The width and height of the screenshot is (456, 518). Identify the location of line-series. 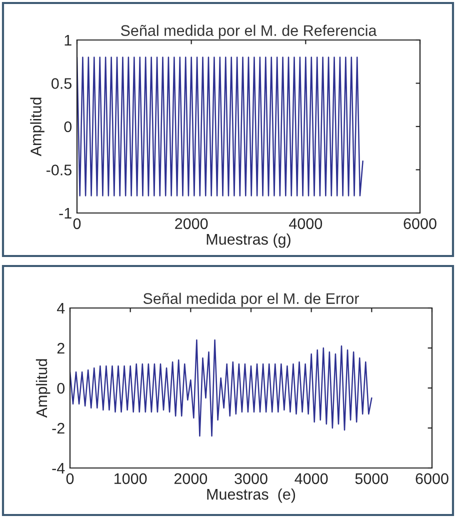
(221, 388).